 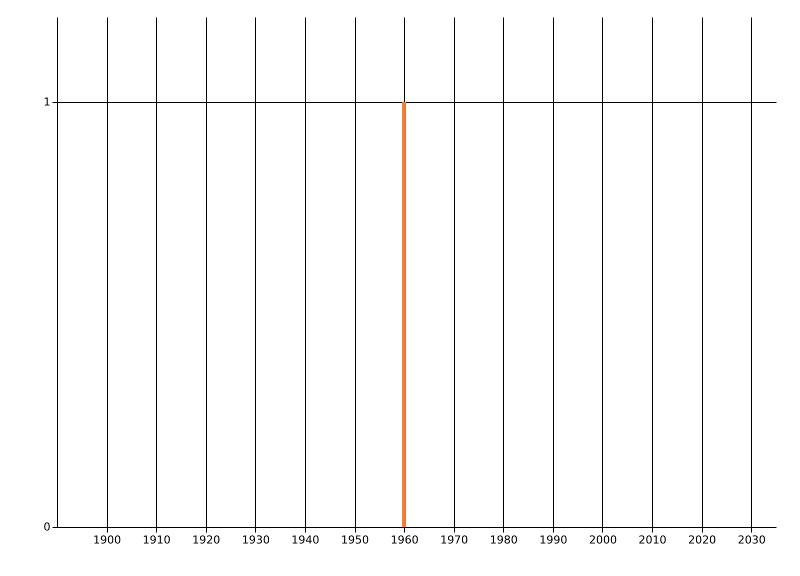 I want to click on x-tick-label: 1980, so click(x=504, y=540).